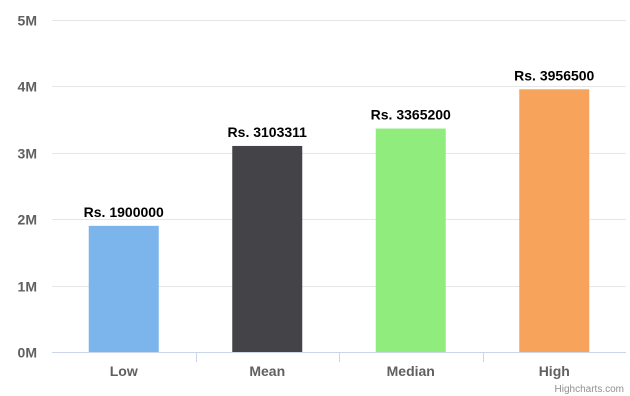  What do you see at coordinates (268, 132) in the screenshot?
I see `data-label: Rs. 3103311` at bounding box center [268, 132].